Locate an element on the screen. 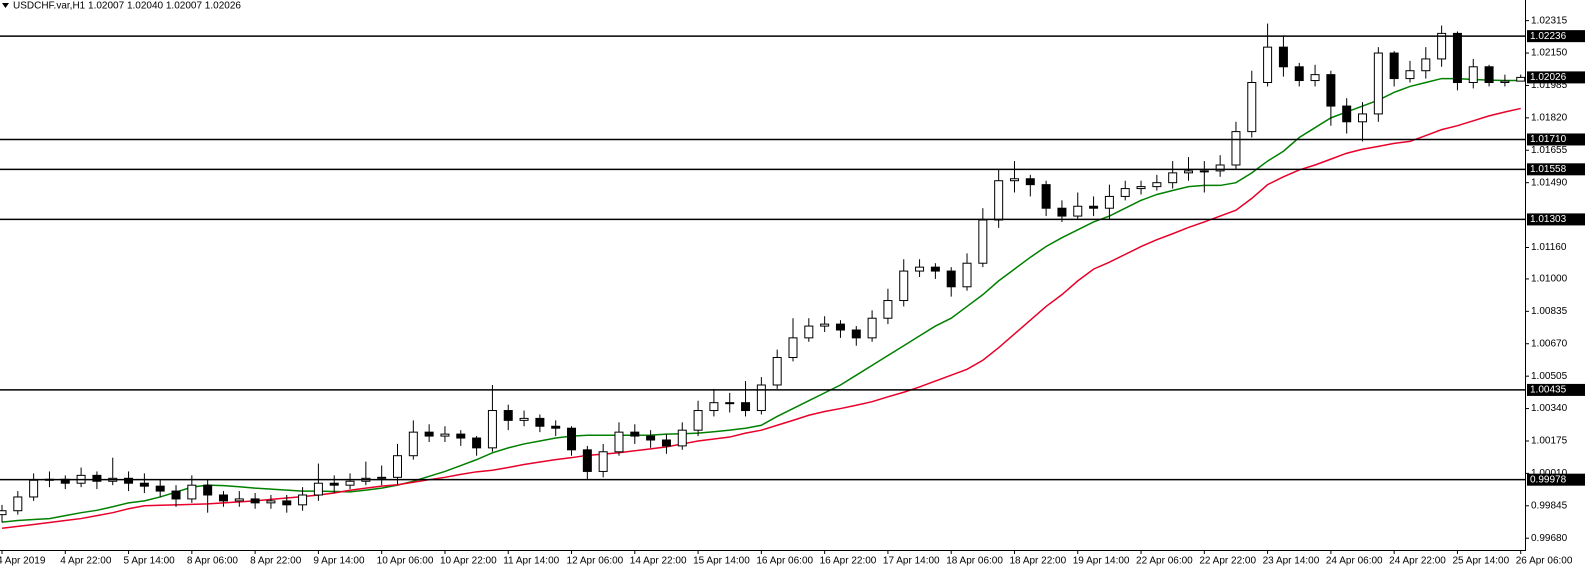 The width and height of the screenshot is (1587, 574). x-tick-label: 16 Apr 22:00 is located at coordinates (848, 561).